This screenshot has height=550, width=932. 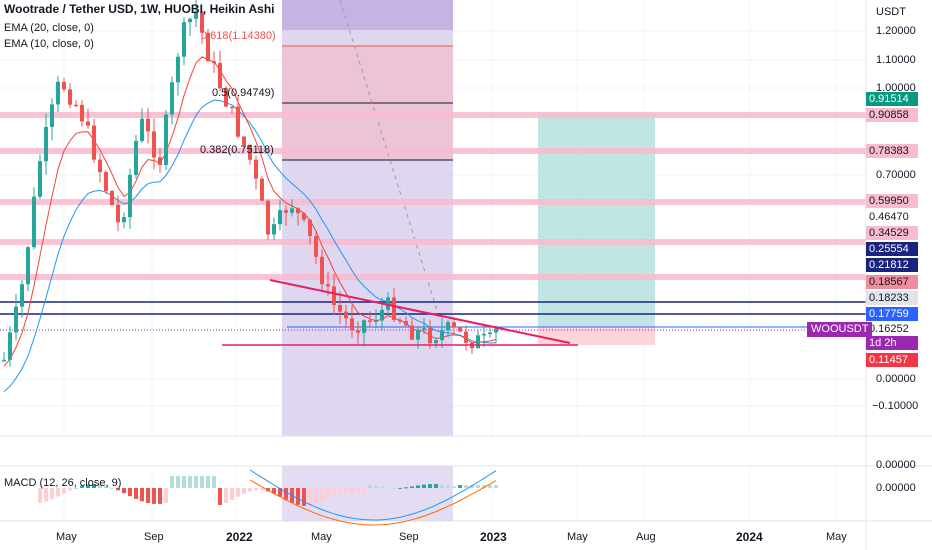 What do you see at coordinates (646, 537) in the screenshot?
I see `time-label-aug-2023: Aug` at bounding box center [646, 537].